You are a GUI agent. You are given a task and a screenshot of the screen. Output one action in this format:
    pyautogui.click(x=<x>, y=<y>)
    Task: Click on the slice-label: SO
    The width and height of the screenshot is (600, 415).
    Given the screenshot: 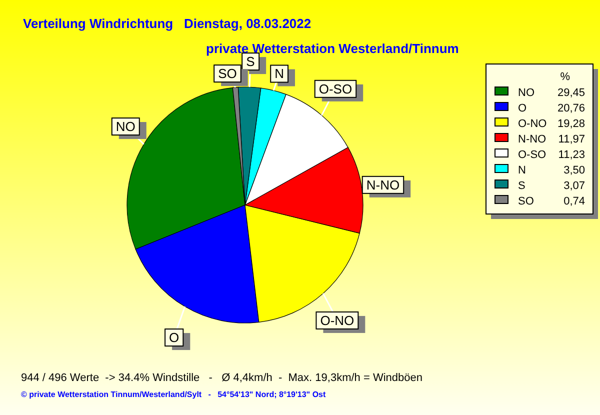 What is the action you would take?
    pyautogui.click(x=227, y=74)
    